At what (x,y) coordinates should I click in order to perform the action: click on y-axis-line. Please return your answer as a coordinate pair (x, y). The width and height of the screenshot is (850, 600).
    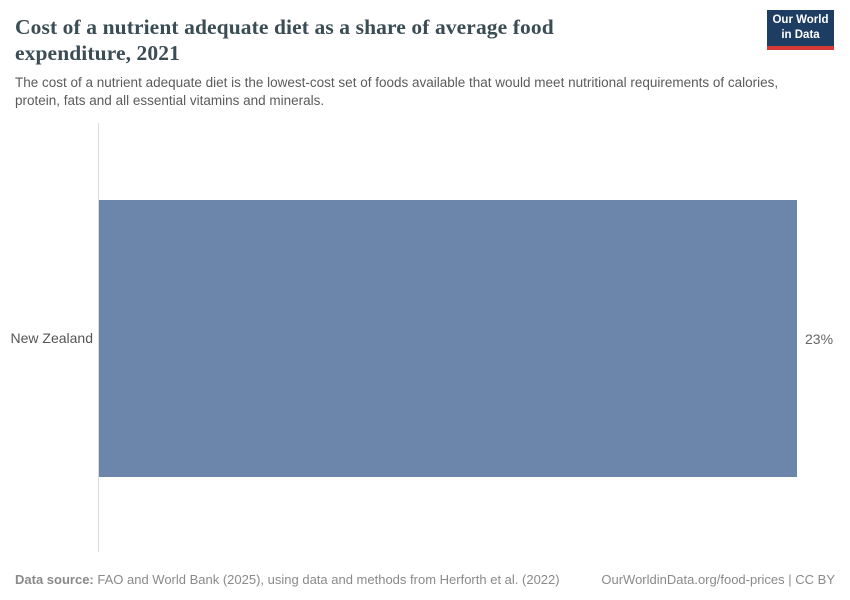
    Looking at the image, I should click on (98, 337).